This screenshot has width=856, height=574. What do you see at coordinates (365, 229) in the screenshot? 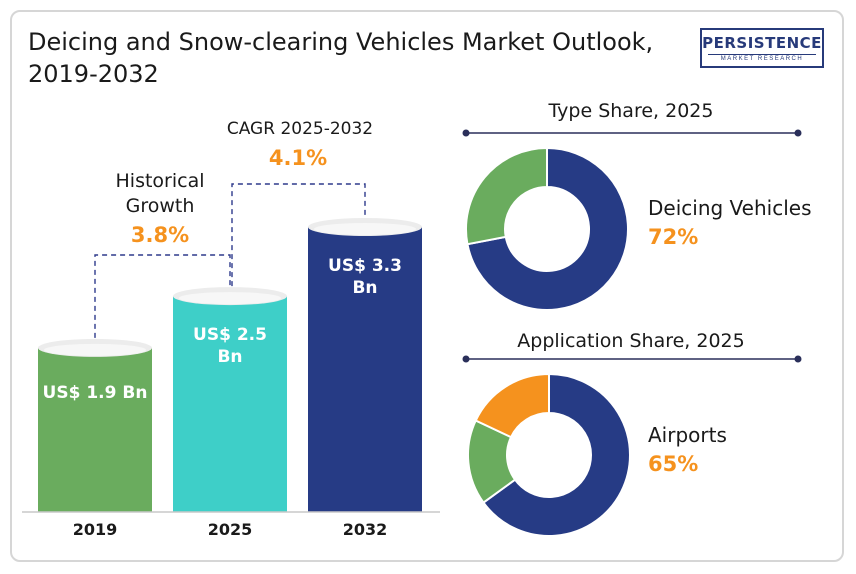
I see `bar-top-inner-2032` at bounding box center [365, 229].